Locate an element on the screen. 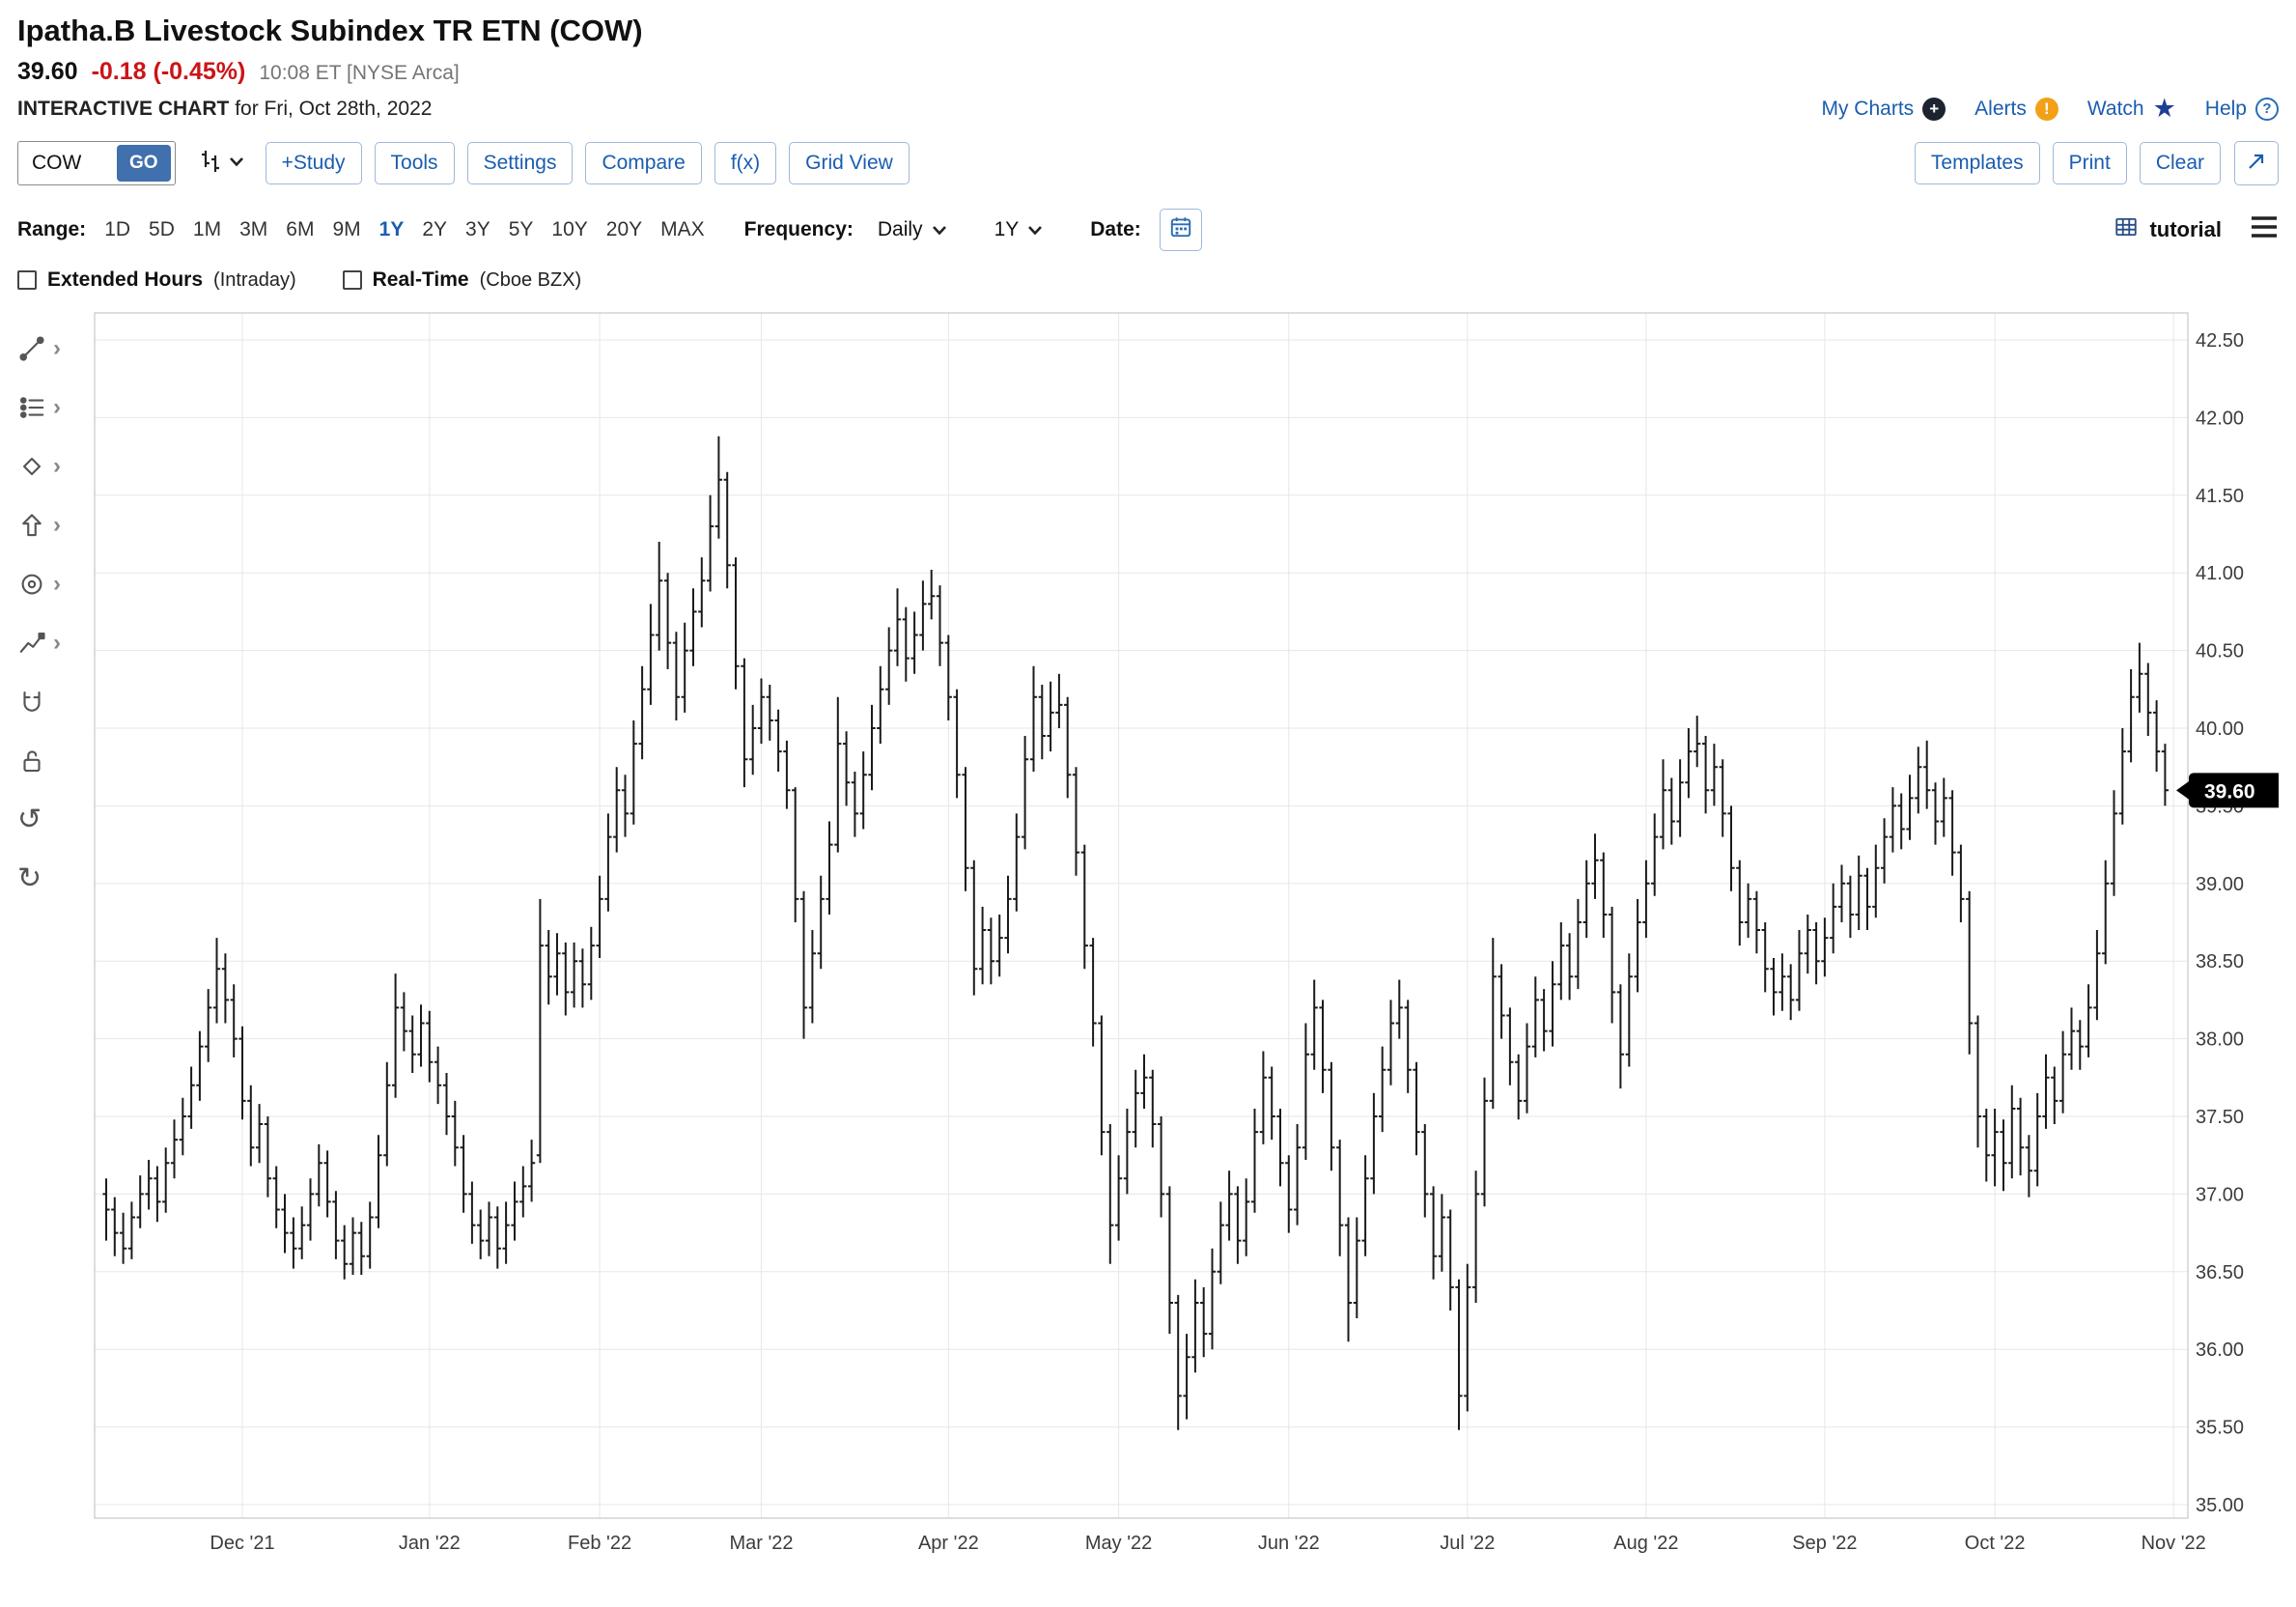  toolbar-button-study: +Study is located at coordinates (314, 163).